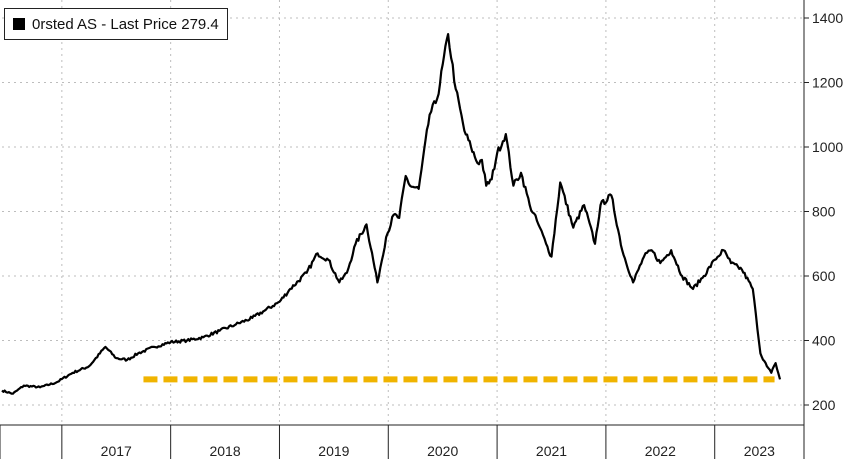  What do you see at coordinates (827, 83) in the screenshot?
I see `y-tick-label: 1200` at bounding box center [827, 83].